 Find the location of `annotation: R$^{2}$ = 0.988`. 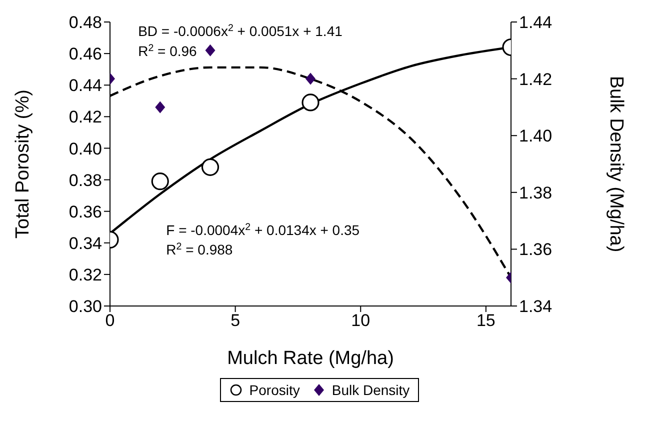

annotation: R$^{2}$ = 0.988 is located at coordinates (199, 249).